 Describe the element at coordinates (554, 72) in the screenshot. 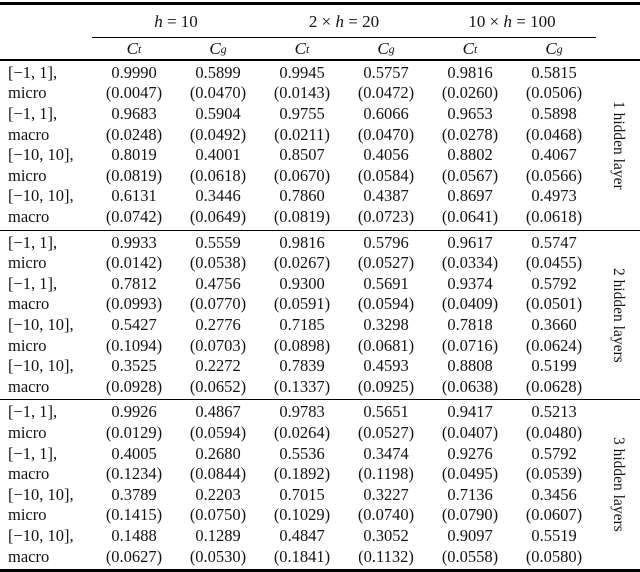

I see `mean-value: 0.5815` at that location.